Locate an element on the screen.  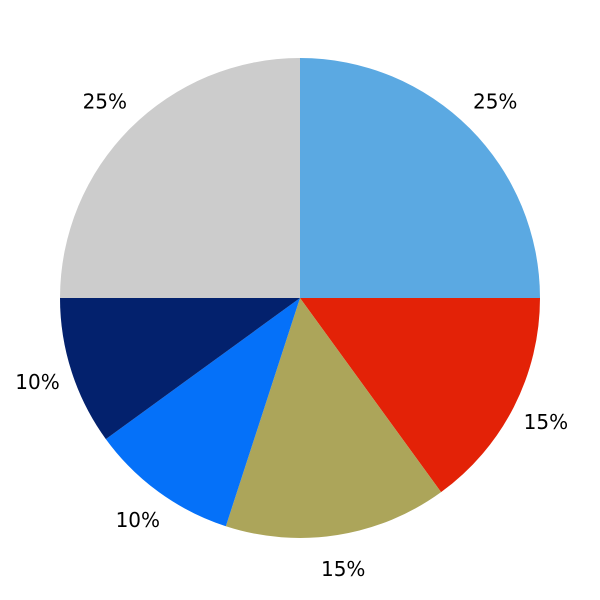
pie-slice-6-label: 25% is located at coordinates (105, 101).